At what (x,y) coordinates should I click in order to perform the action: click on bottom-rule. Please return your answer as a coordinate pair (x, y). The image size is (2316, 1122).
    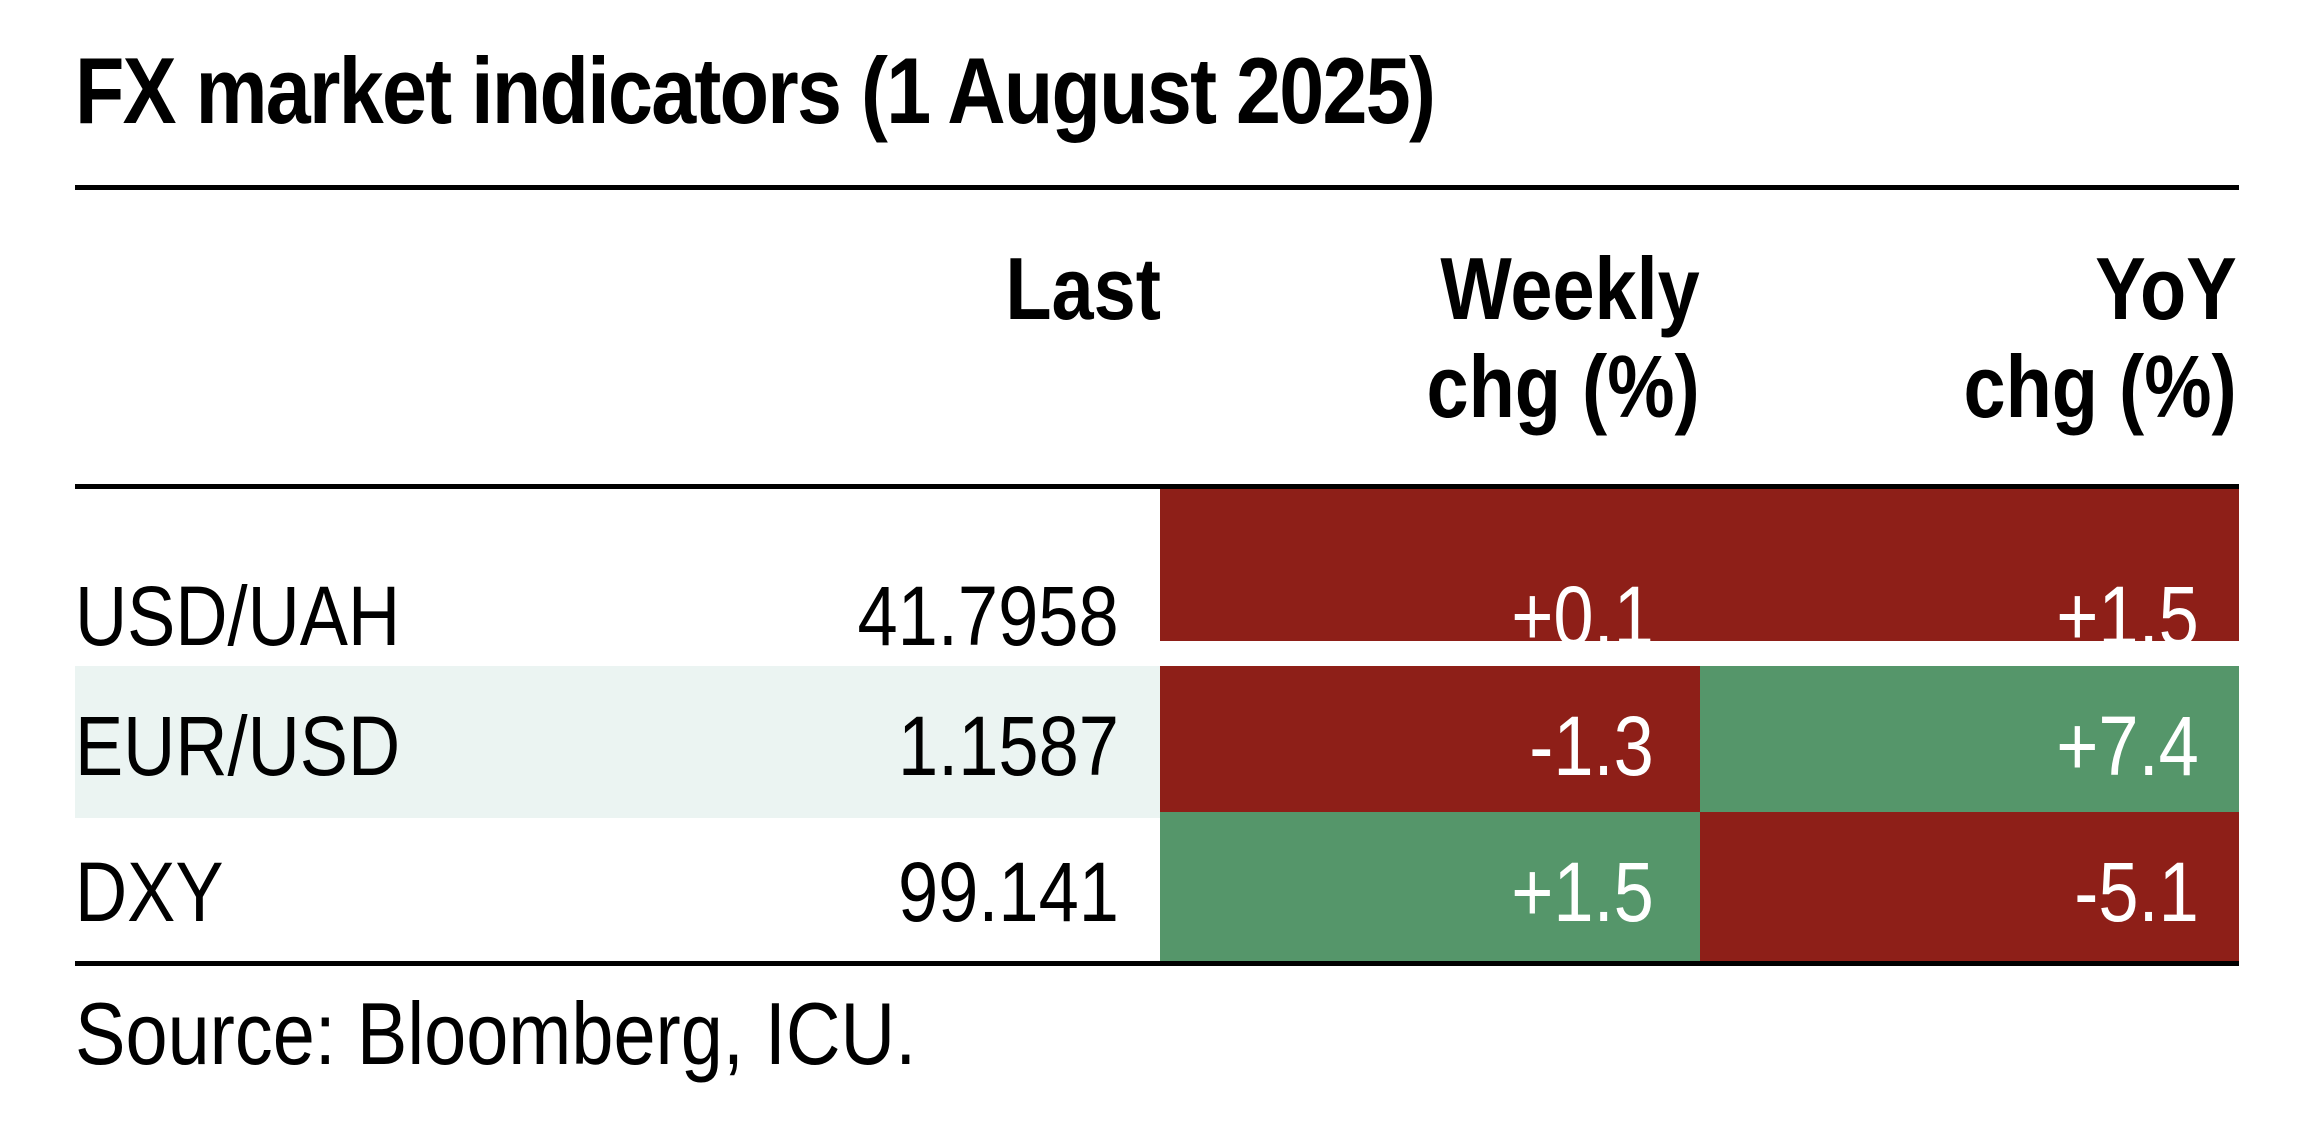
    Looking at the image, I should click on (1157, 963).